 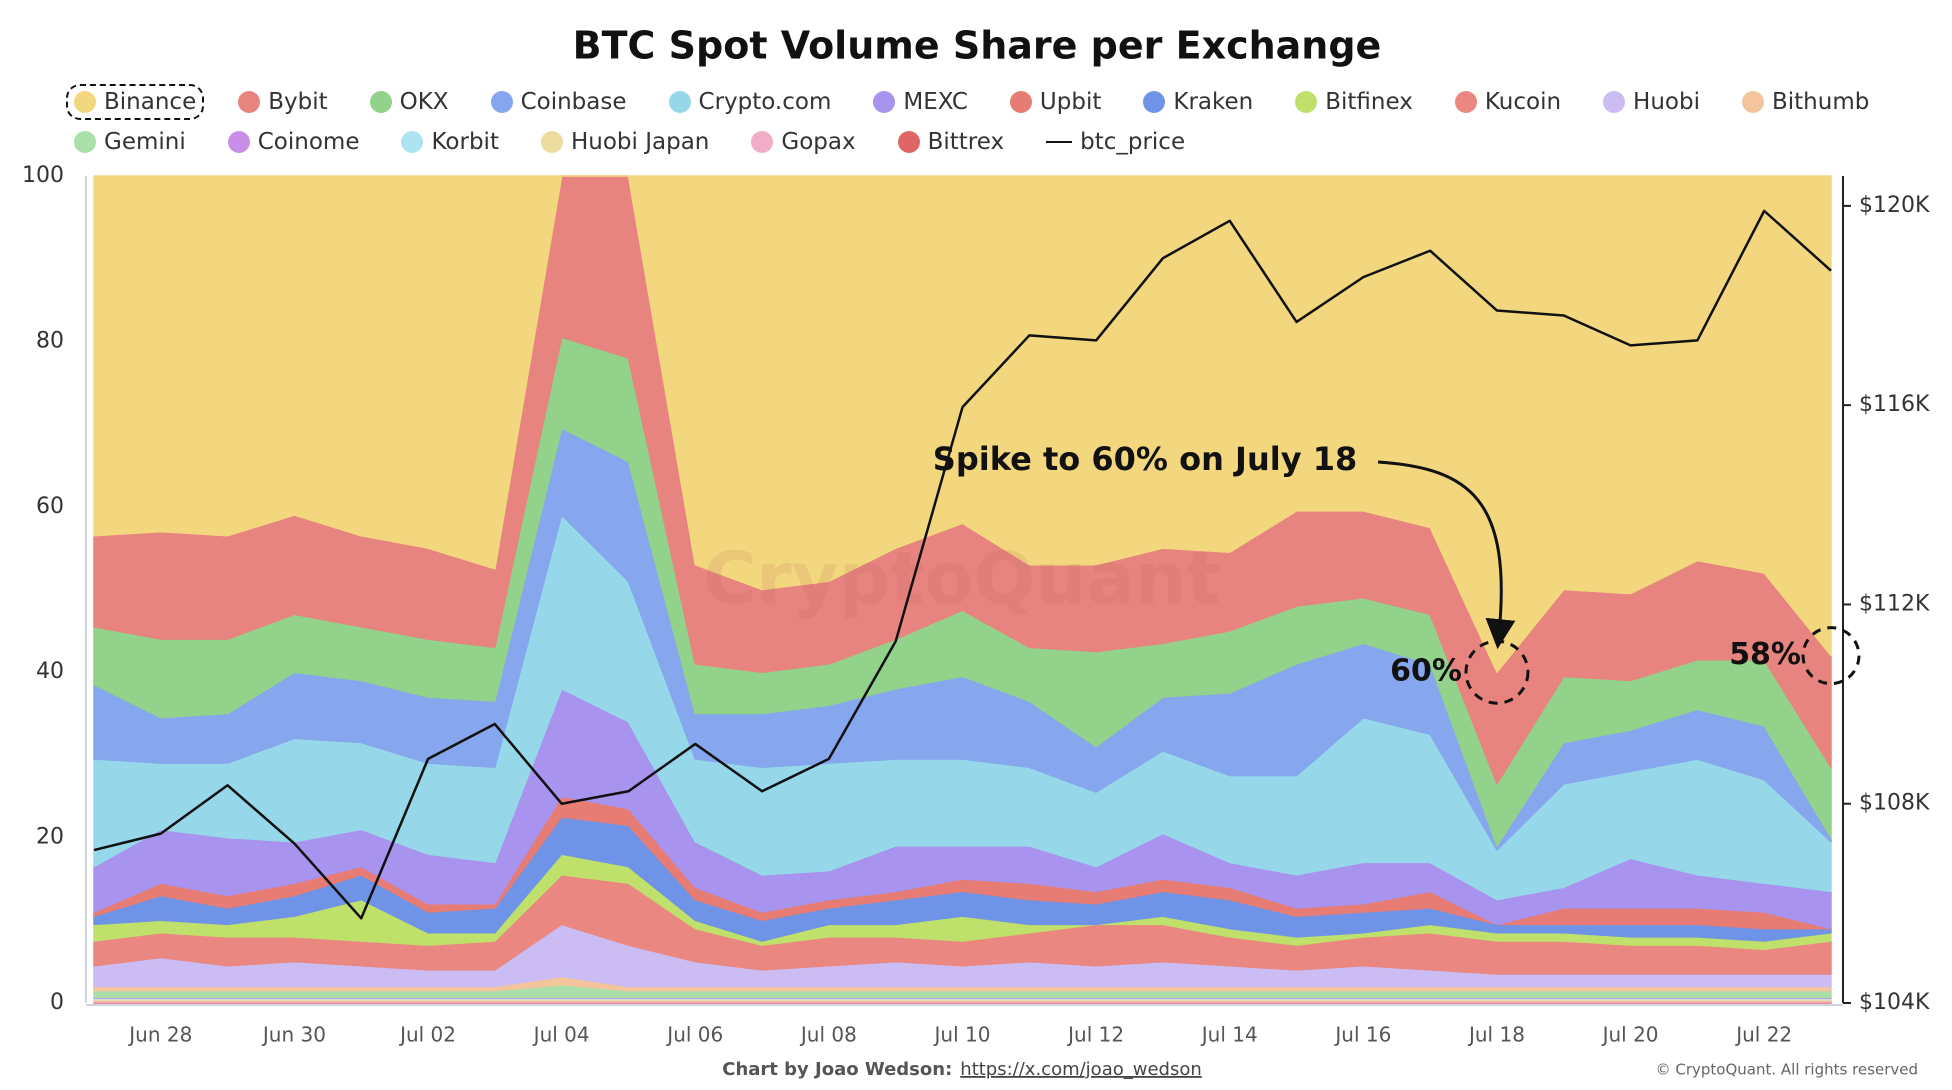 What do you see at coordinates (1894, 803) in the screenshot?
I see `y2-tick-label: $108K` at bounding box center [1894, 803].